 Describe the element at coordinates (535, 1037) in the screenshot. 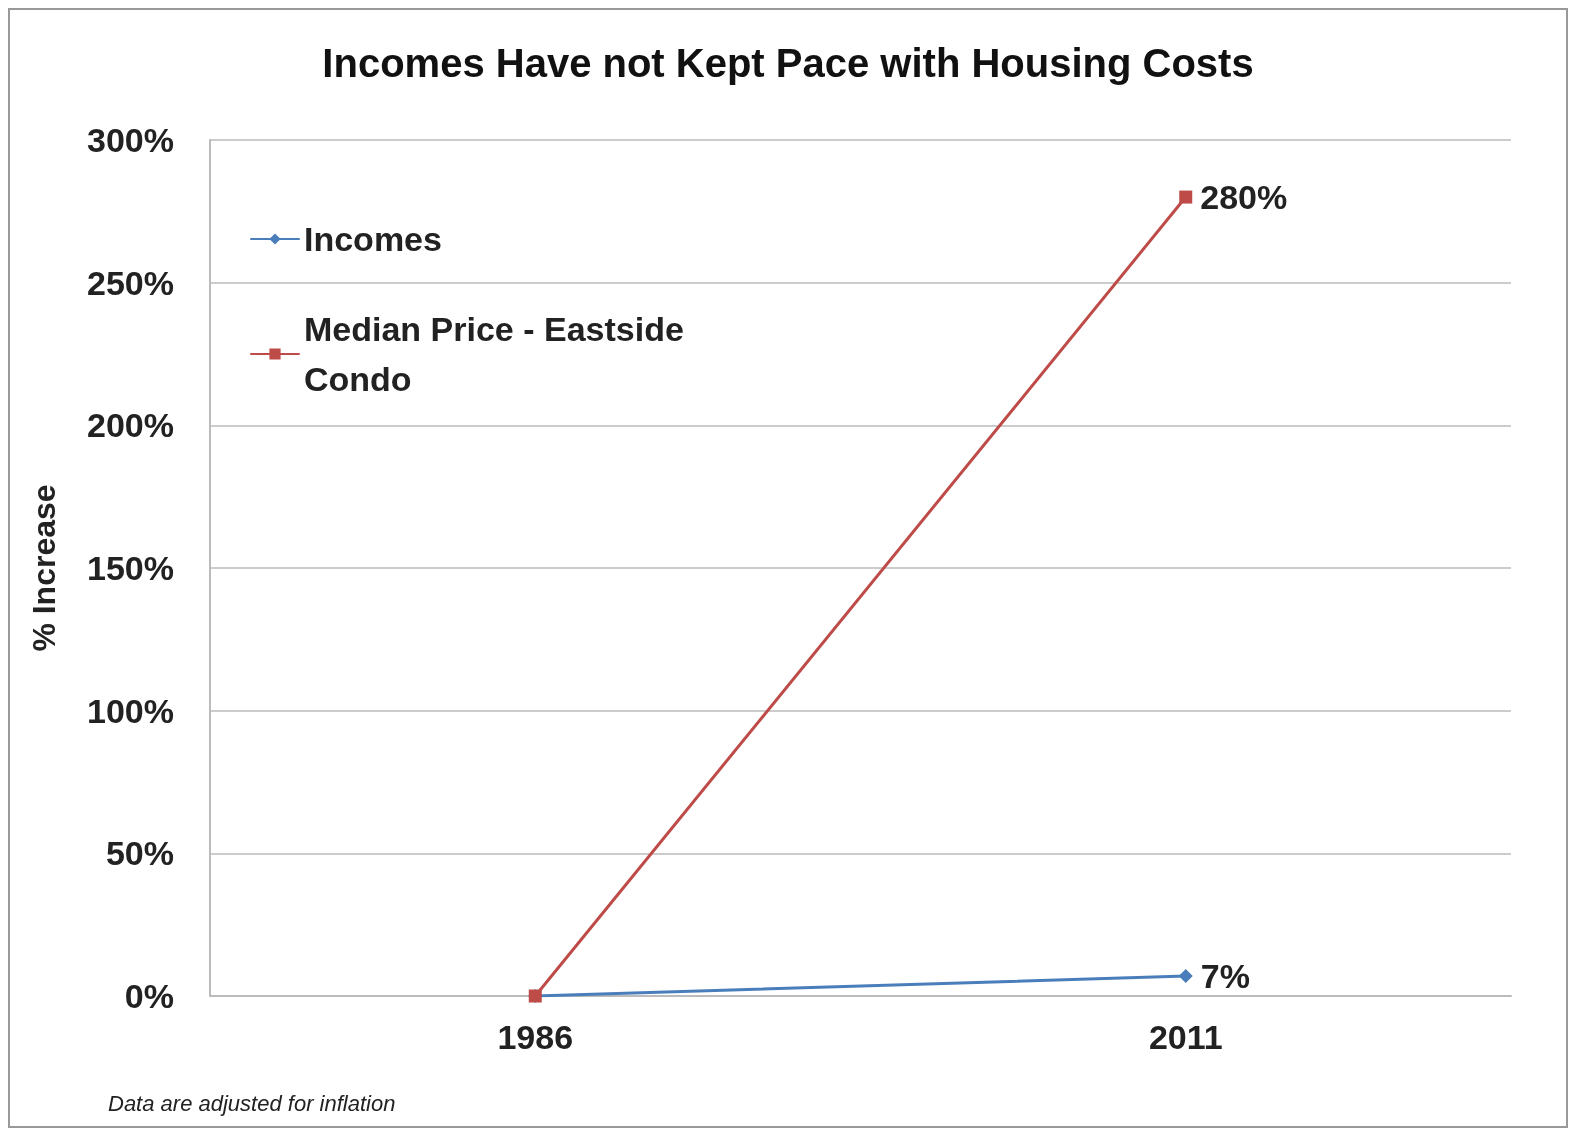

I see `x-tick-label: 1986` at that location.